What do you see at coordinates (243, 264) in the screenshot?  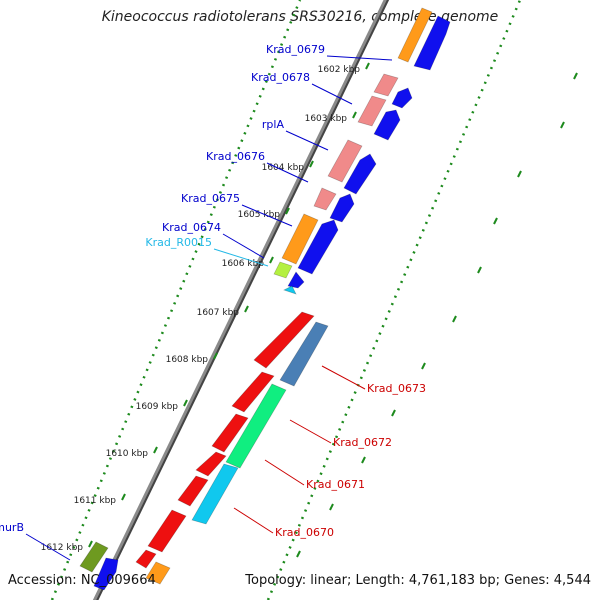 I see `kbp-label: 1606 kbp` at bounding box center [243, 264].